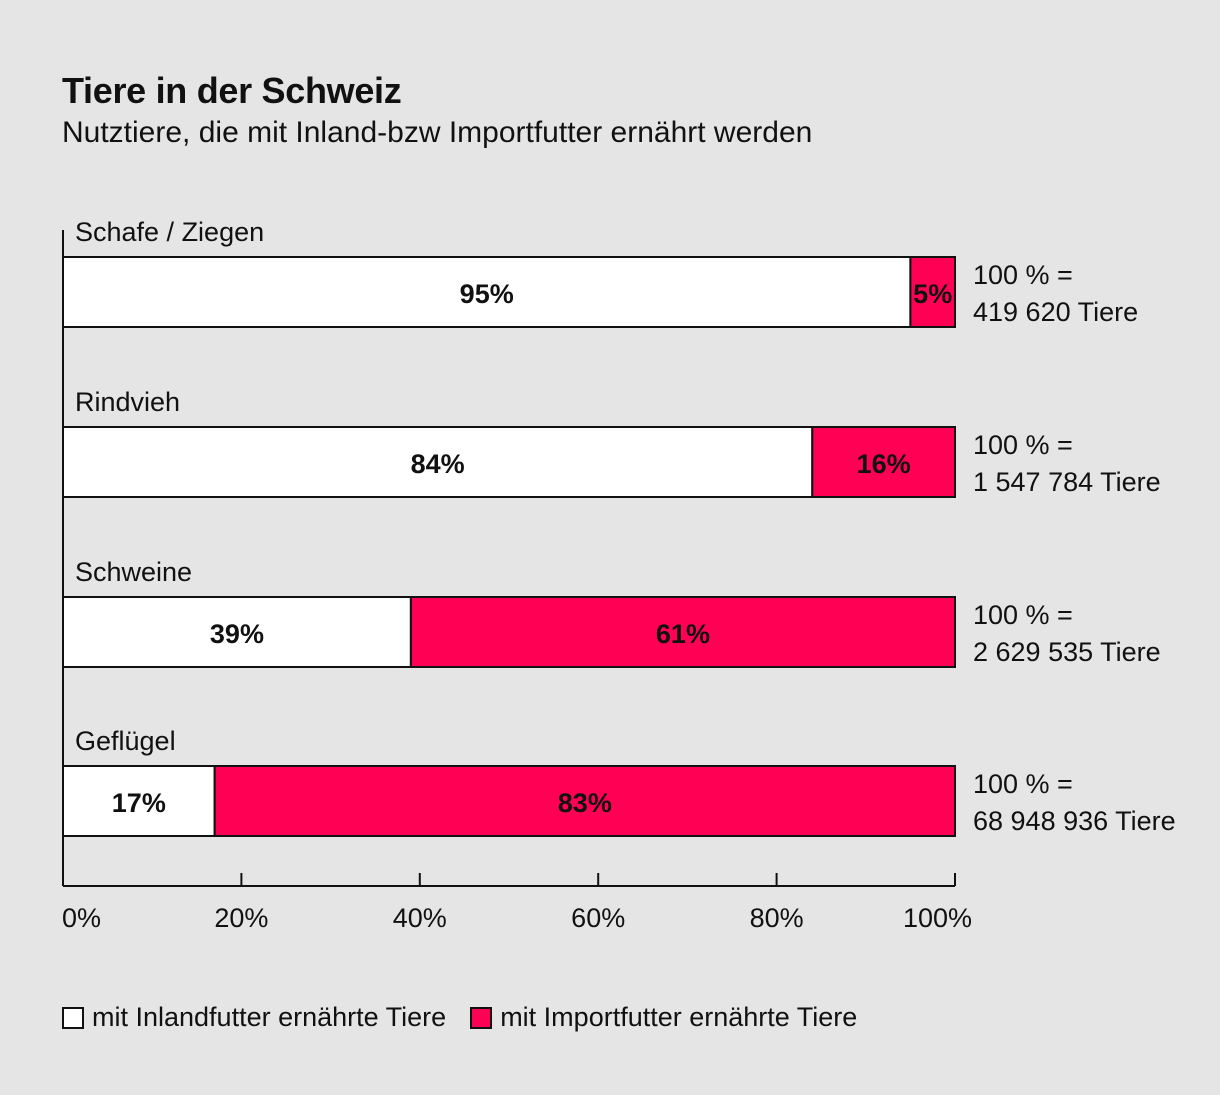 This screenshot has height=1095, width=1220. What do you see at coordinates (1067, 482) in the screenshot?
I see `total-value: 1 547 784 Tiere` at bounding box center [1067, 482].